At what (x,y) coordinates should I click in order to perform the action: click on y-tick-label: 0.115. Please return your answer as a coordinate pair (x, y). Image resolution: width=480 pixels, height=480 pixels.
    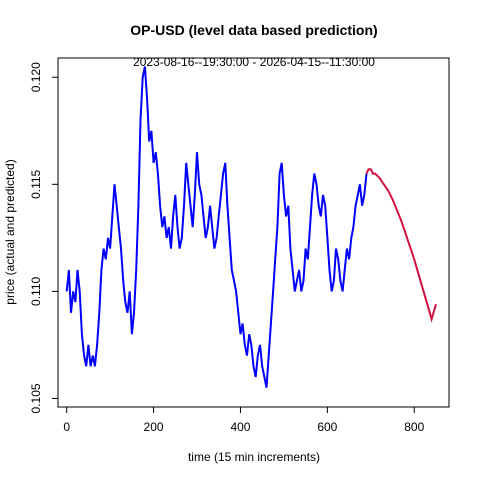
    Looking at the image, I should click on (36, 183).